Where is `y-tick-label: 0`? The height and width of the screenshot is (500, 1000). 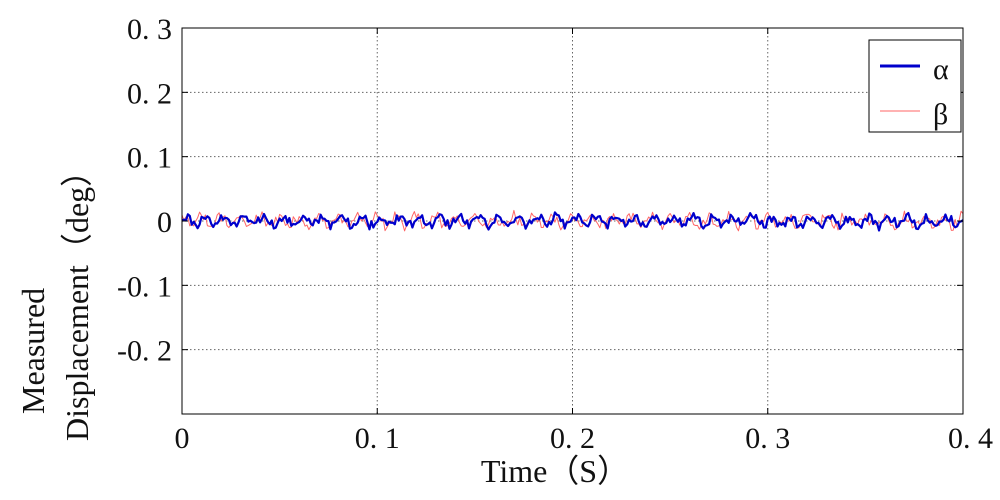
y-tick-label: 0 is located at coordinates (164, 222).